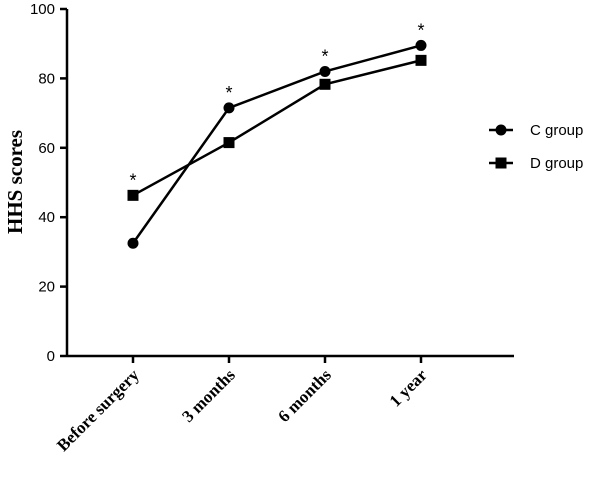 This screenshot has width=596, height=490. I want to click on legend: C group D group, so click(536, 147).